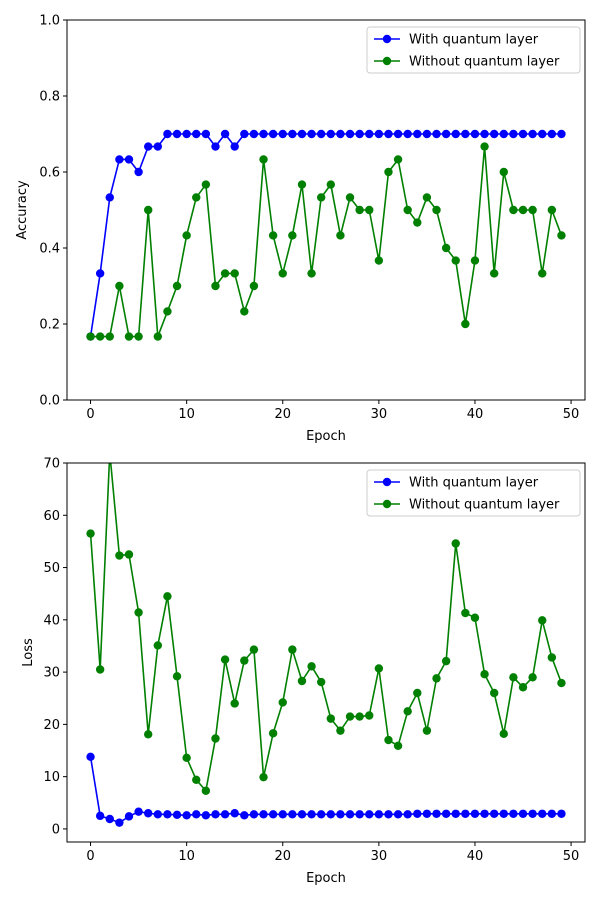  Describe the element at coordinates (56, 829) in the screenshot. I see `y-tick-label: 0` at that location.